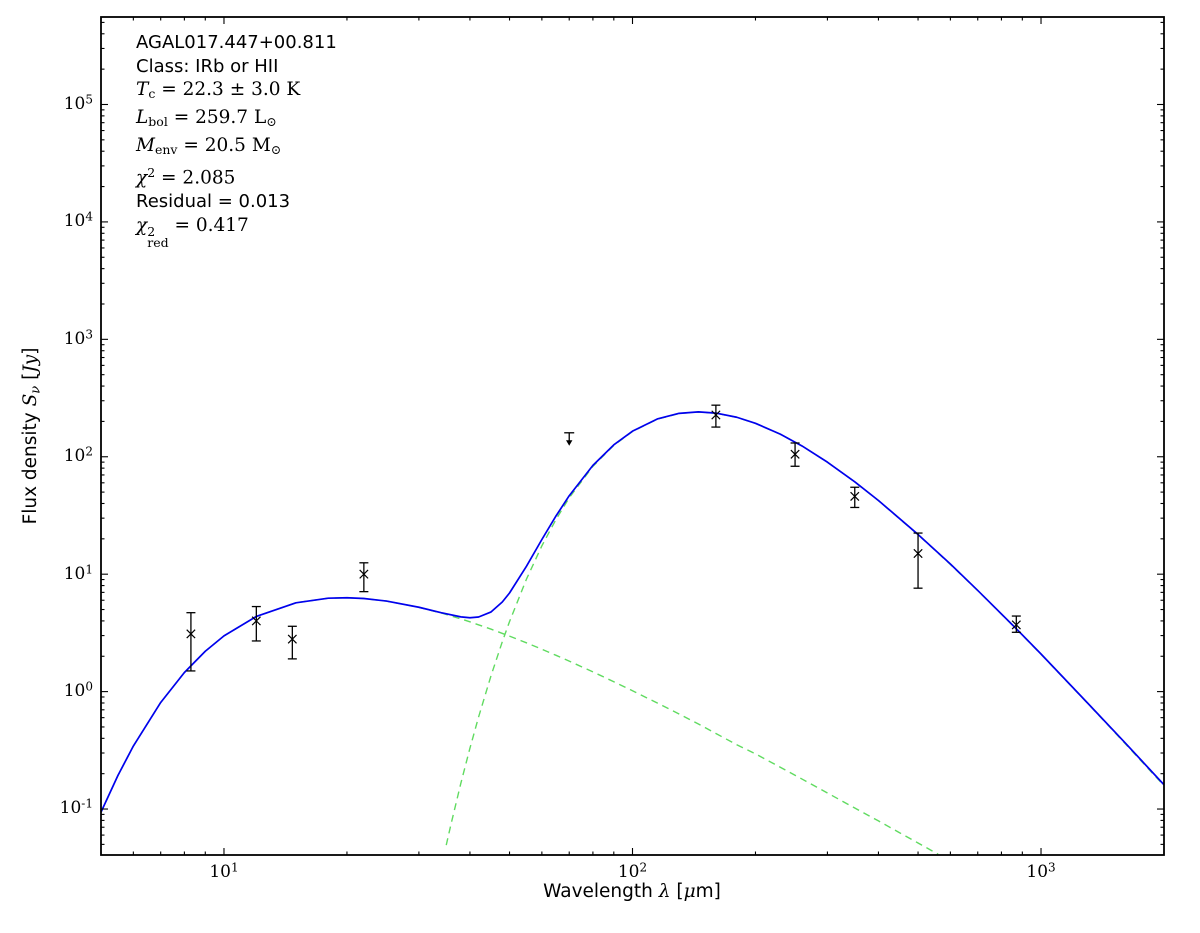  What do you see at coordinates (1041, 872) in the screenshot?
I see `x-tick-label: 103` at bounding box center [1041, 872].